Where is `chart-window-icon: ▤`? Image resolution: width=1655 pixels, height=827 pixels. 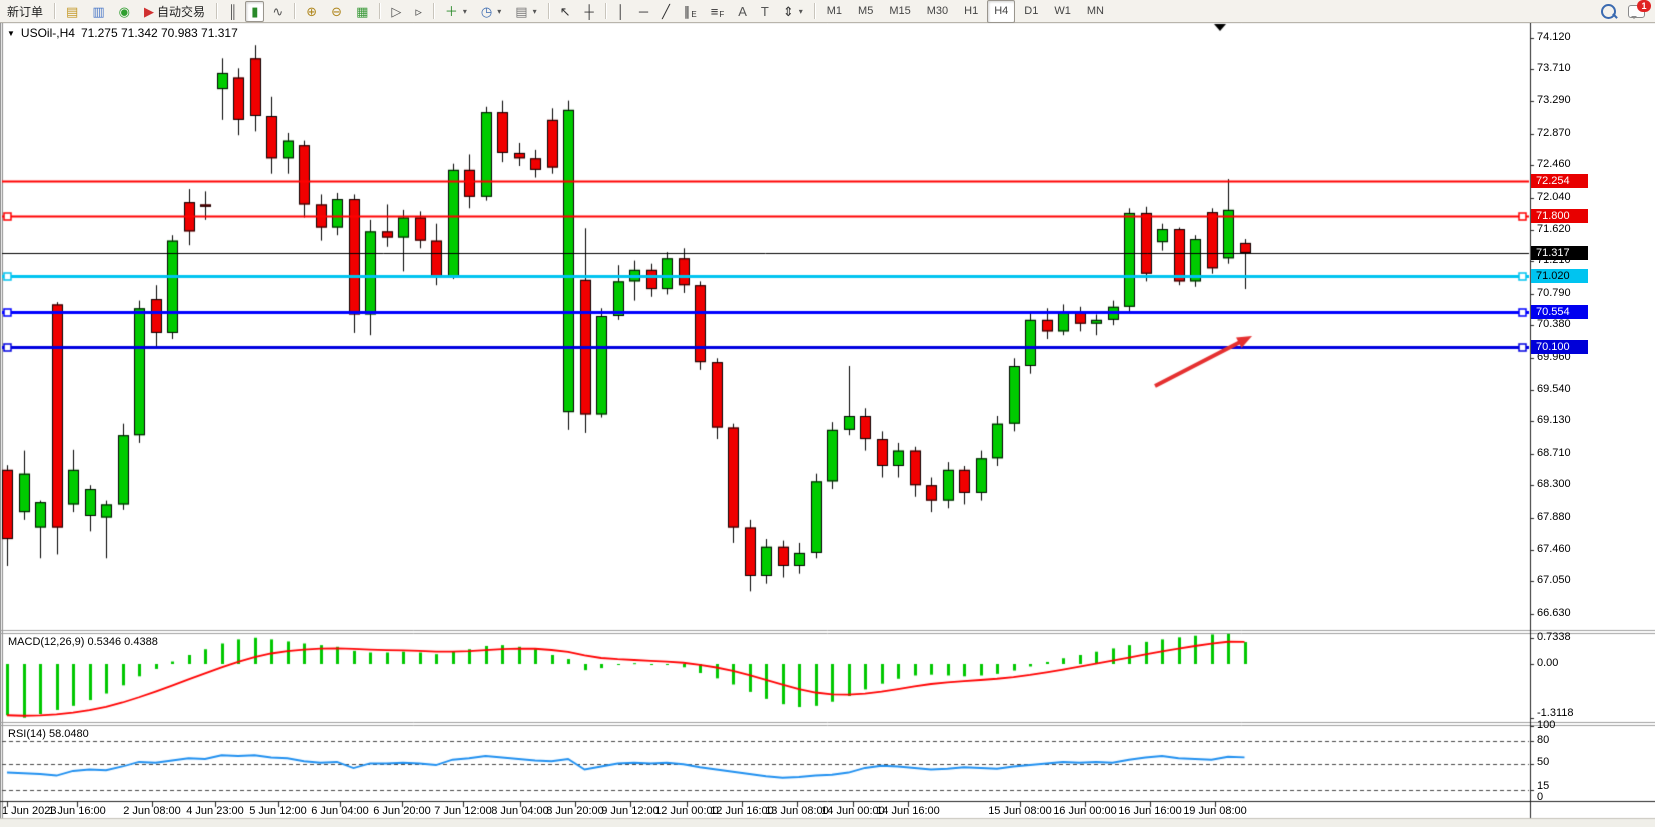 chart-window-icon: ▤ is located at coordinates (72, 11).